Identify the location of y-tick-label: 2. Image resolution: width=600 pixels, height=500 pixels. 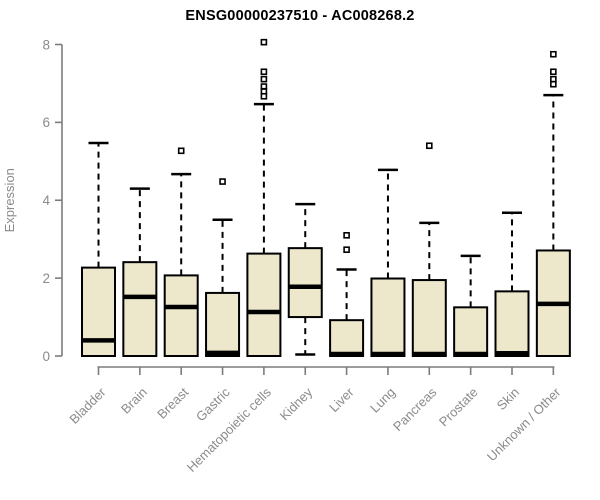
(46, 278).